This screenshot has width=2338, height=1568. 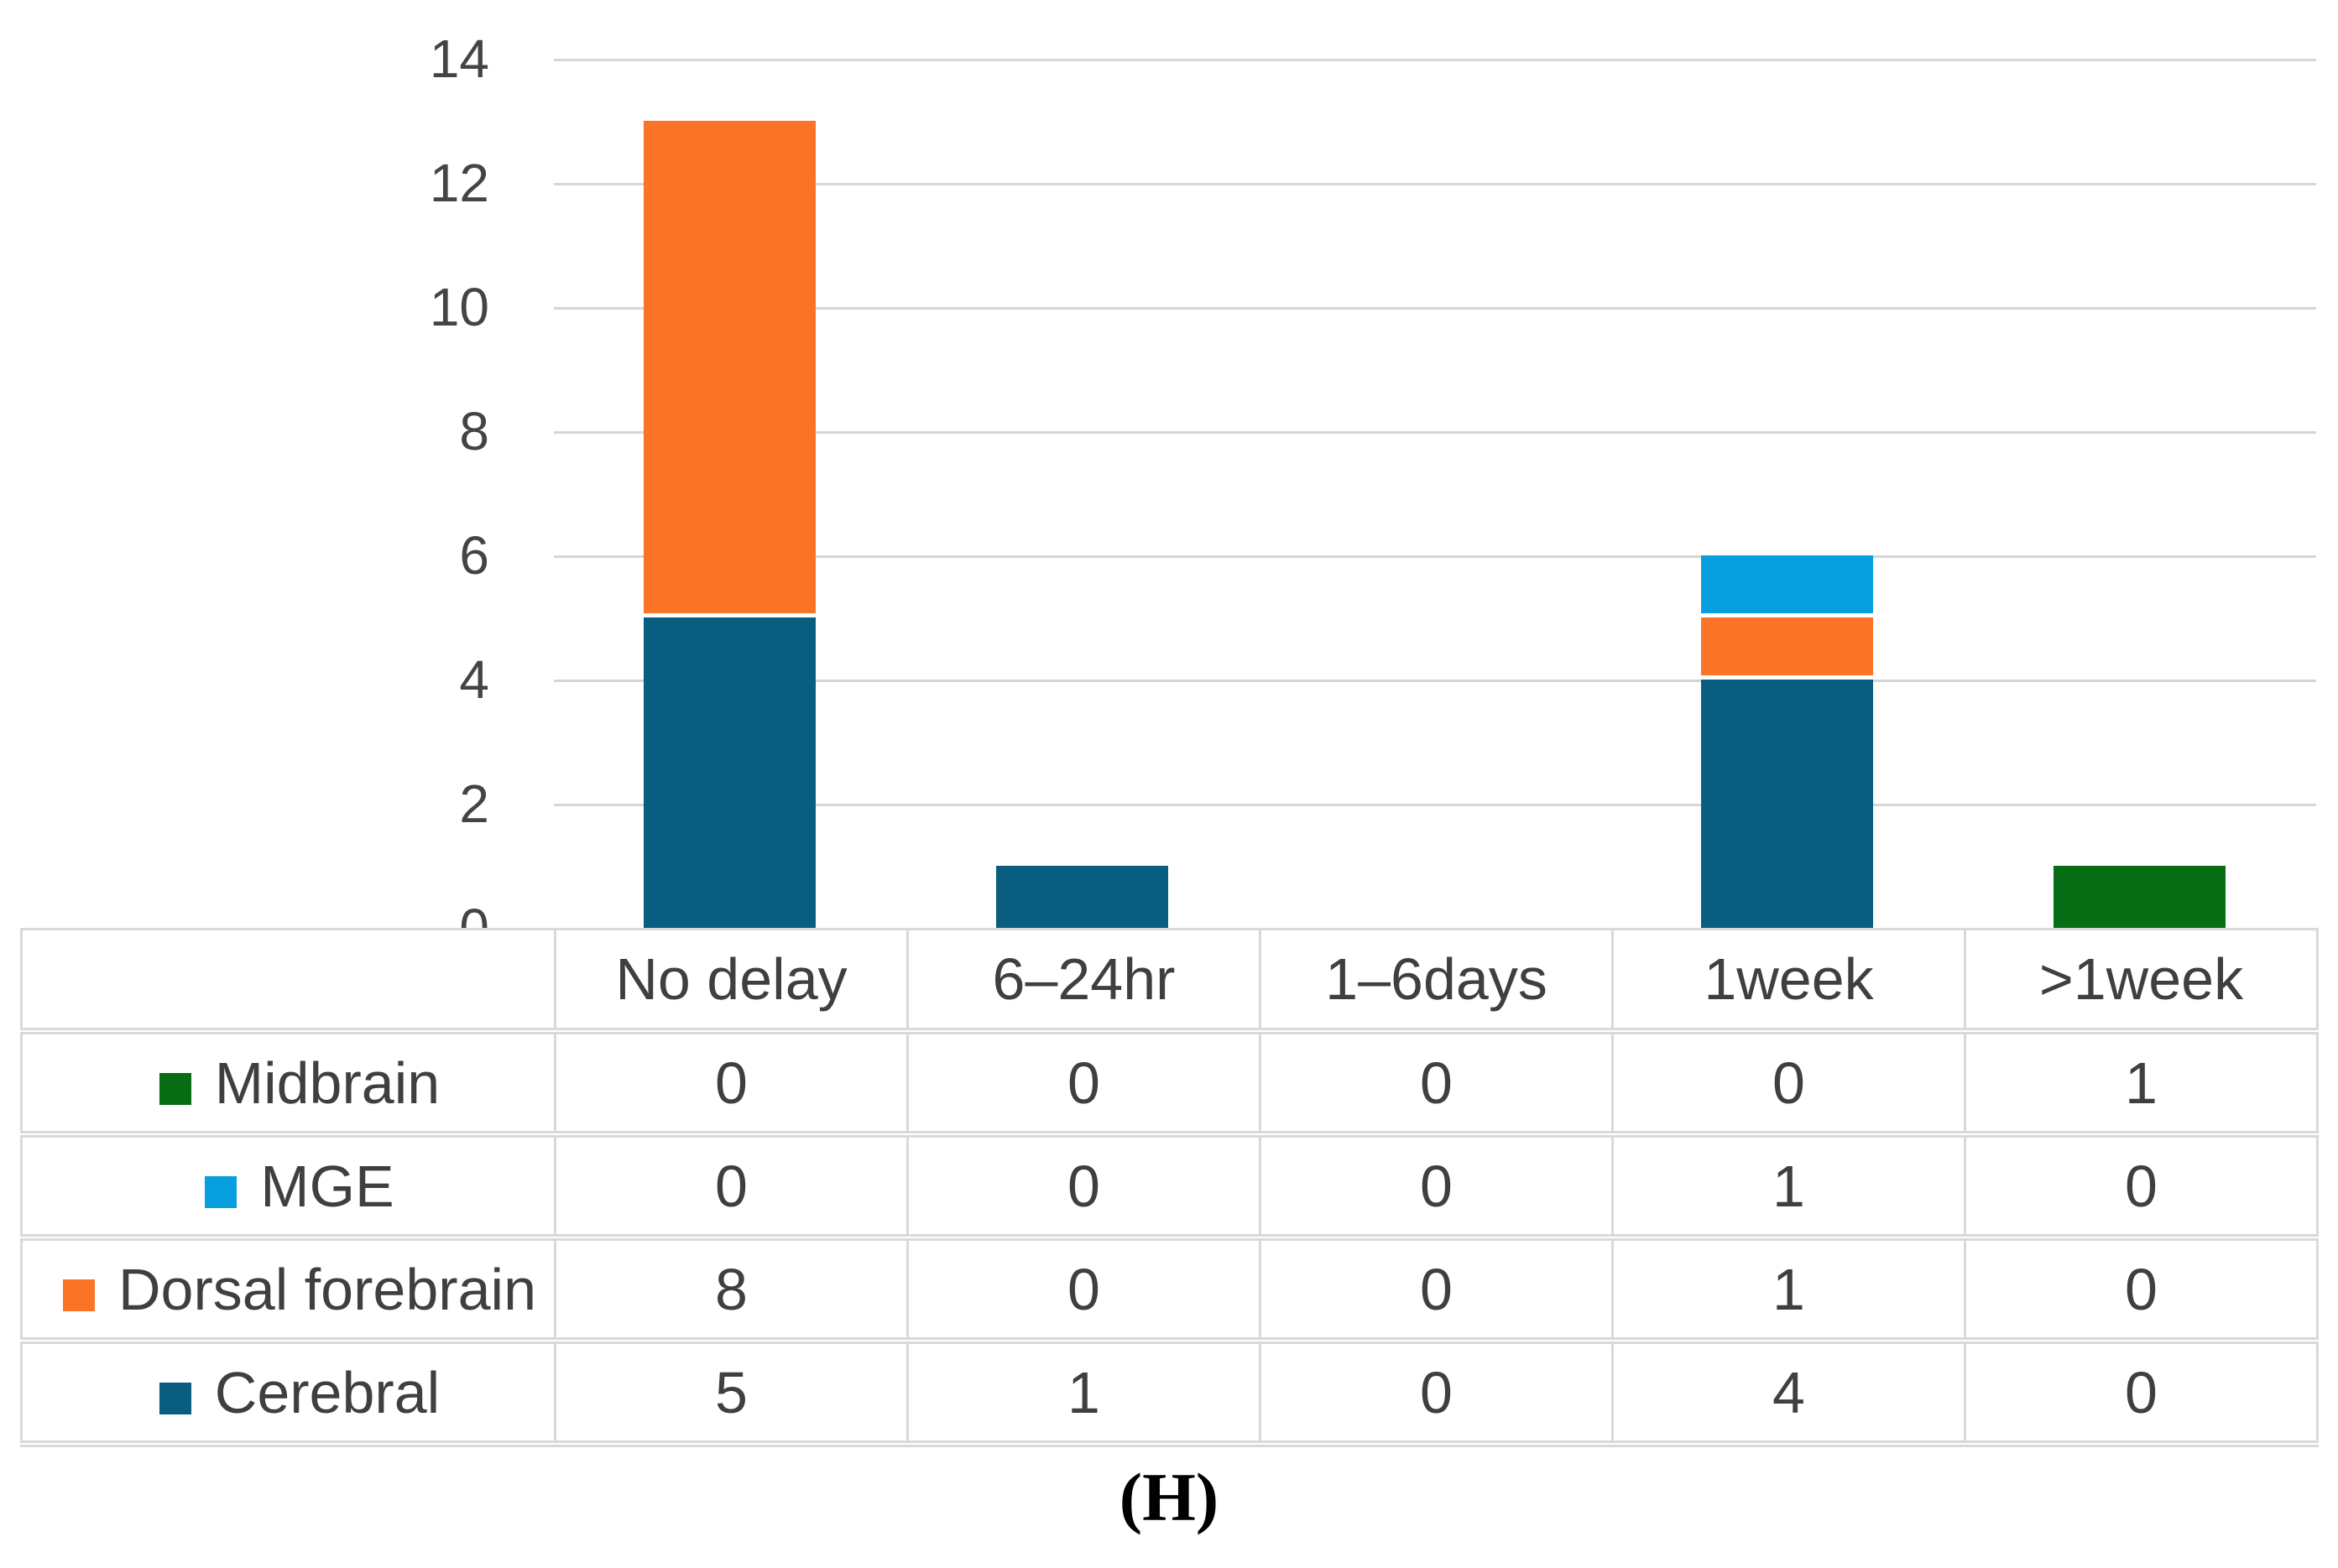 I want to click on value-cell: 5, so click(x=731, y=1392).